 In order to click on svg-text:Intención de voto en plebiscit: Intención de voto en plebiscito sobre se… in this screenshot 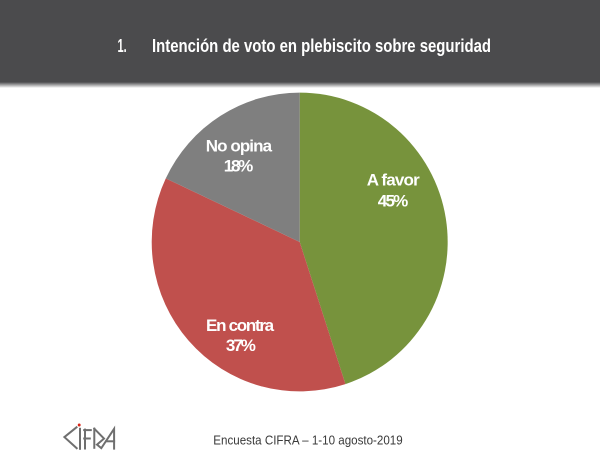, I will do `click(321, 46)`.